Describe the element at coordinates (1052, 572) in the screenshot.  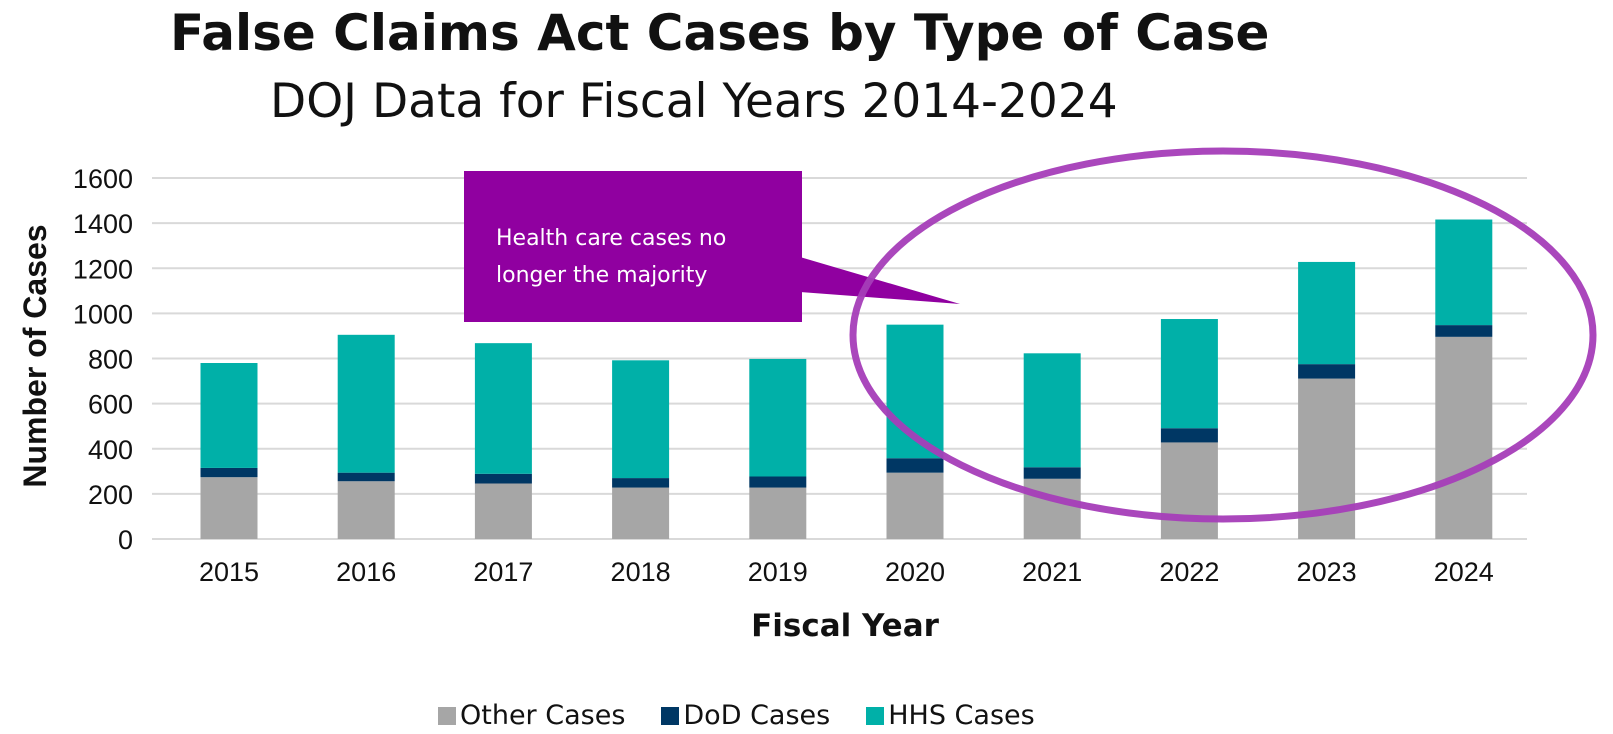
I see `x-tick-label: 2021` at that location.